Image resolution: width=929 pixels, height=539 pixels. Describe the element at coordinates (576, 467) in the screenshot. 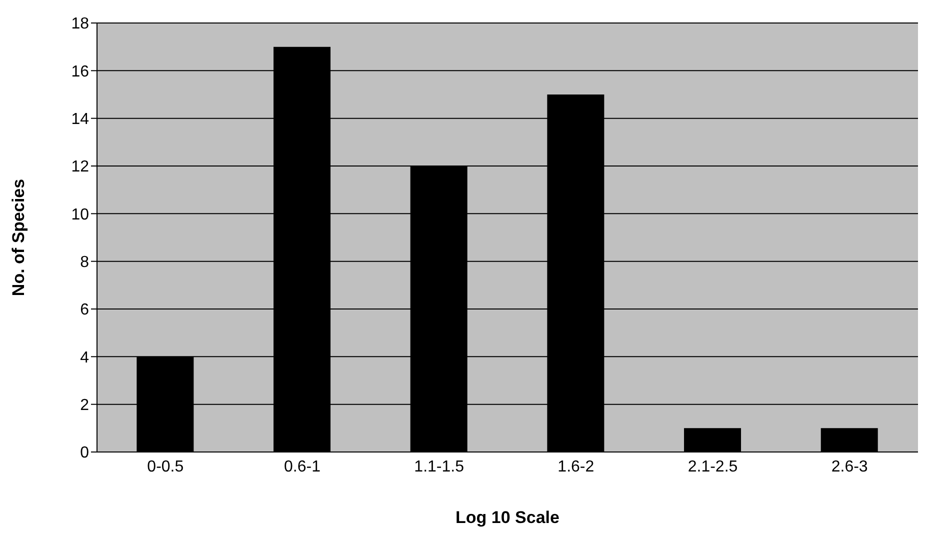

I see `x-tick-label: 1.6-2` at that location.